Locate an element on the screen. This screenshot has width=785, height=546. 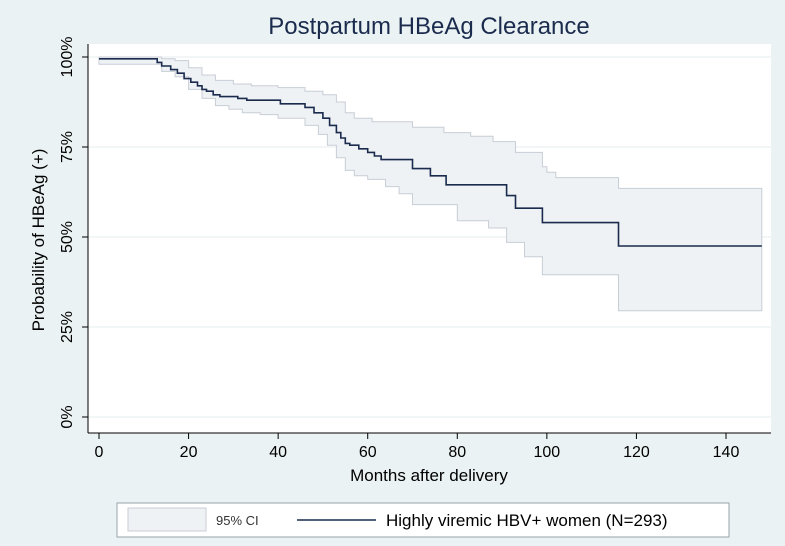
legend-ci-label: 95% CI is located at coordinates (237, 520).